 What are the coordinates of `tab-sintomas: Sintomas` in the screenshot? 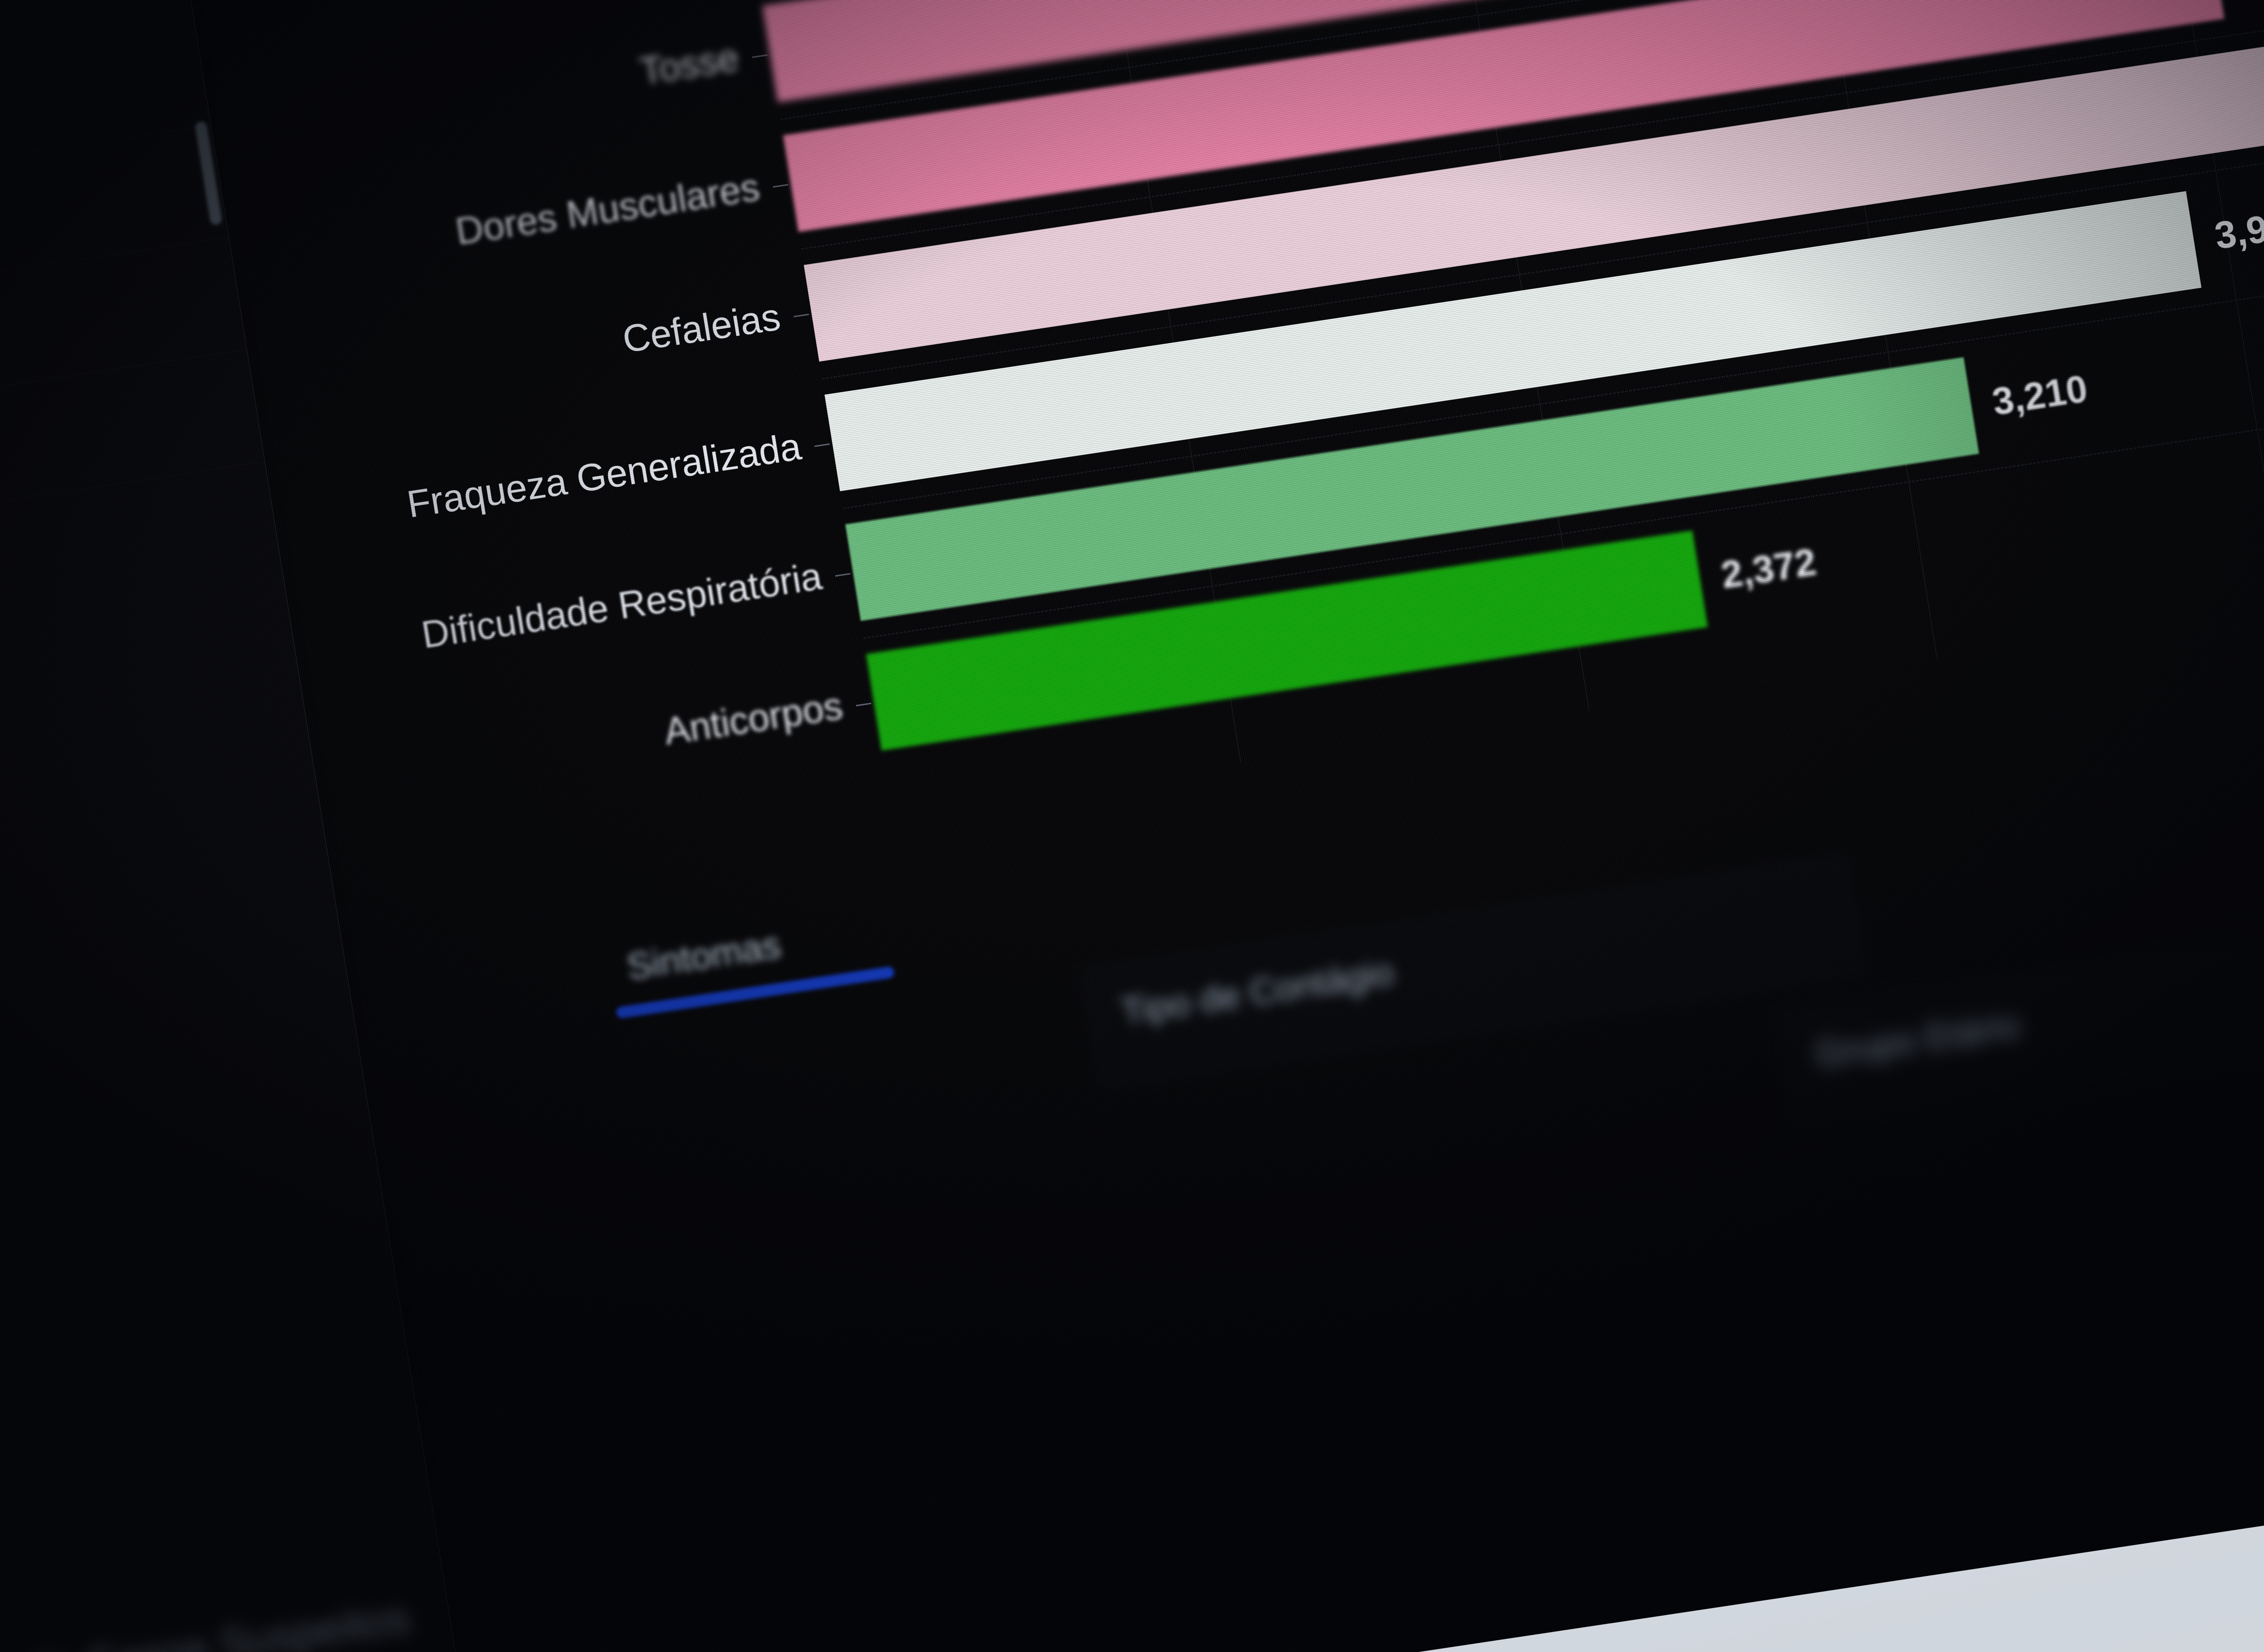 It's located at (704, 956).